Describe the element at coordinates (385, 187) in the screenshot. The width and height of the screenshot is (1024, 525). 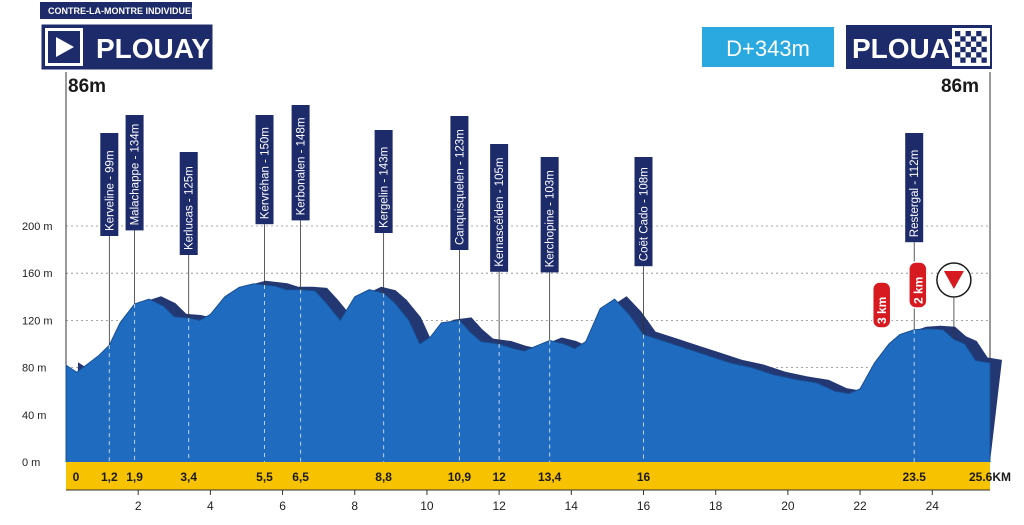
I see `annotation-label: Kergelin - 143m` at that location.